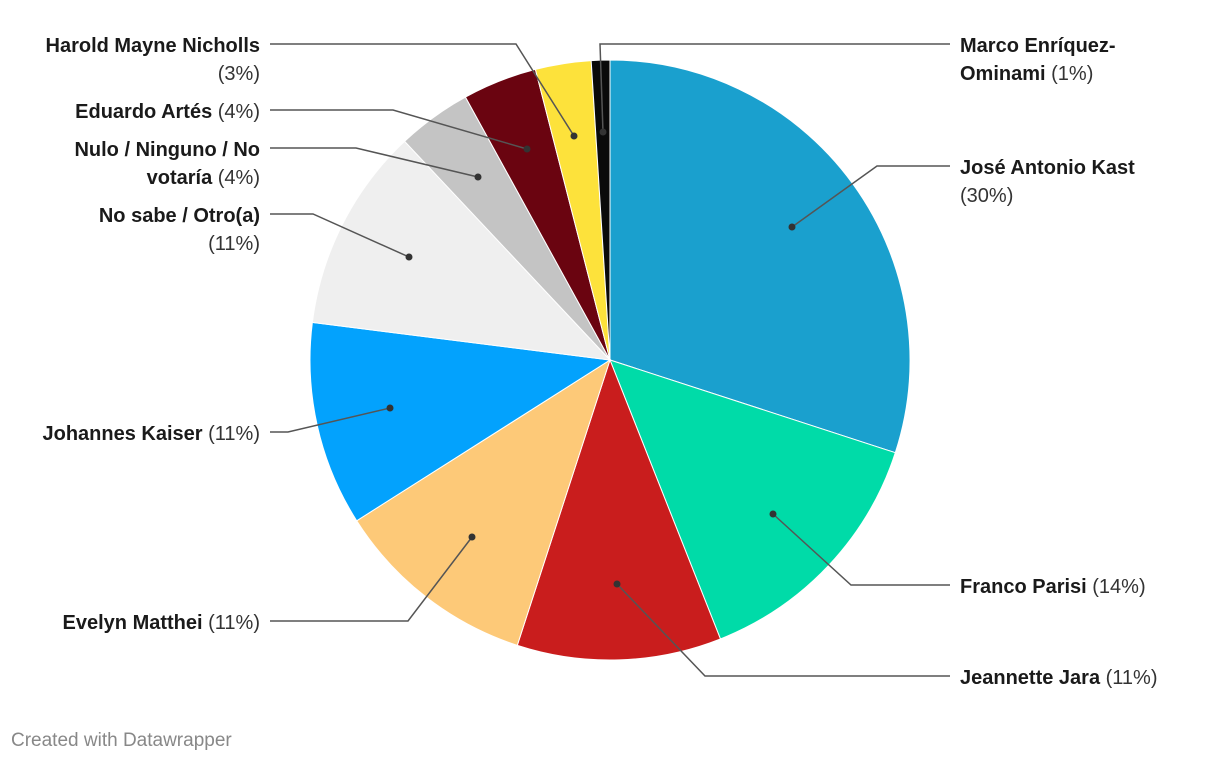 This screenshot has width=1220, height=766. I want to click on slice-label-name: José Antonio Kast, so click(1047, 168).